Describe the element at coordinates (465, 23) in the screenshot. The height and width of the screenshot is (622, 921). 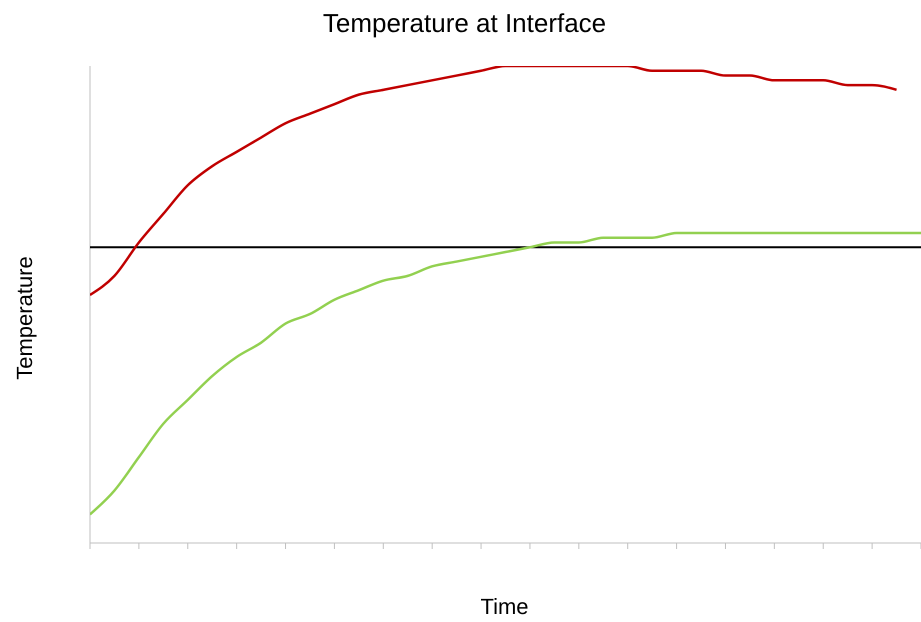
I see `chart-title: Temperature at Interface` at that location.